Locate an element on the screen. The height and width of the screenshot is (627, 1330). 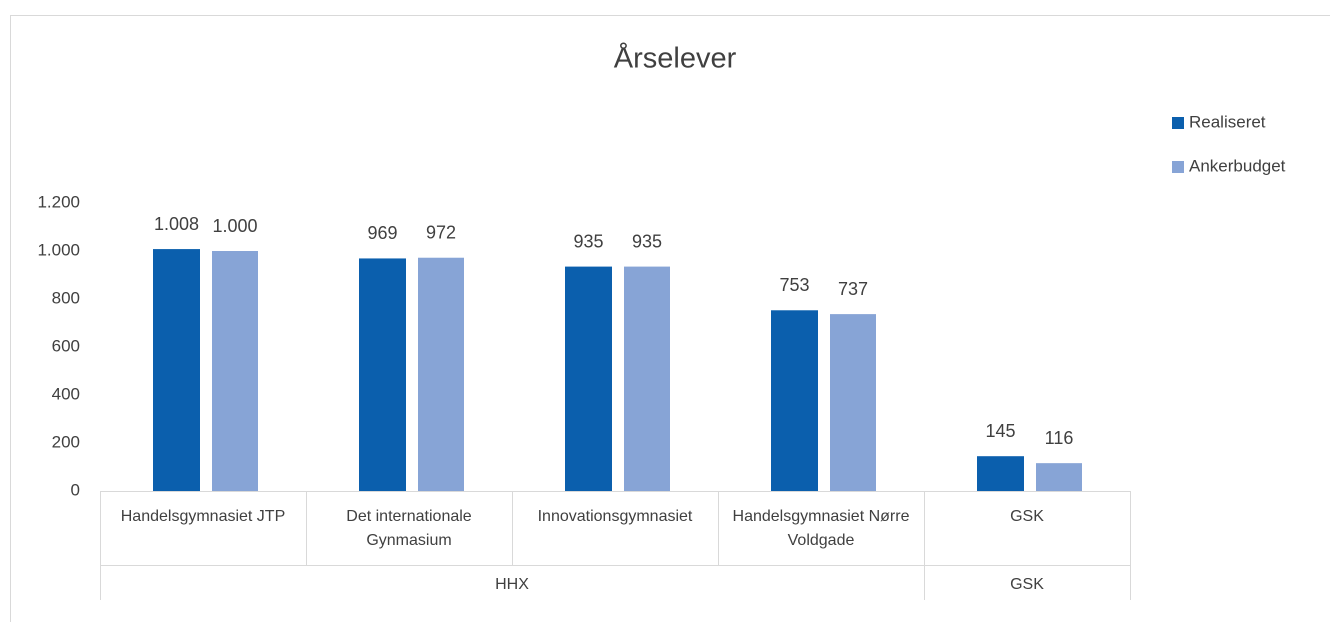
x-tick-label-box: Handelsgymnasiet JTP is located at coordinates (203, 535).